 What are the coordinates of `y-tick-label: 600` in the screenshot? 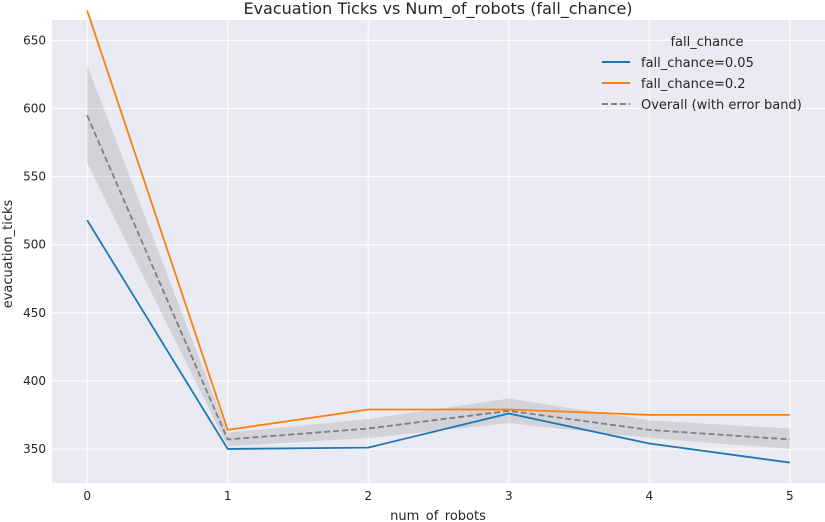 It's located at (34, 109).